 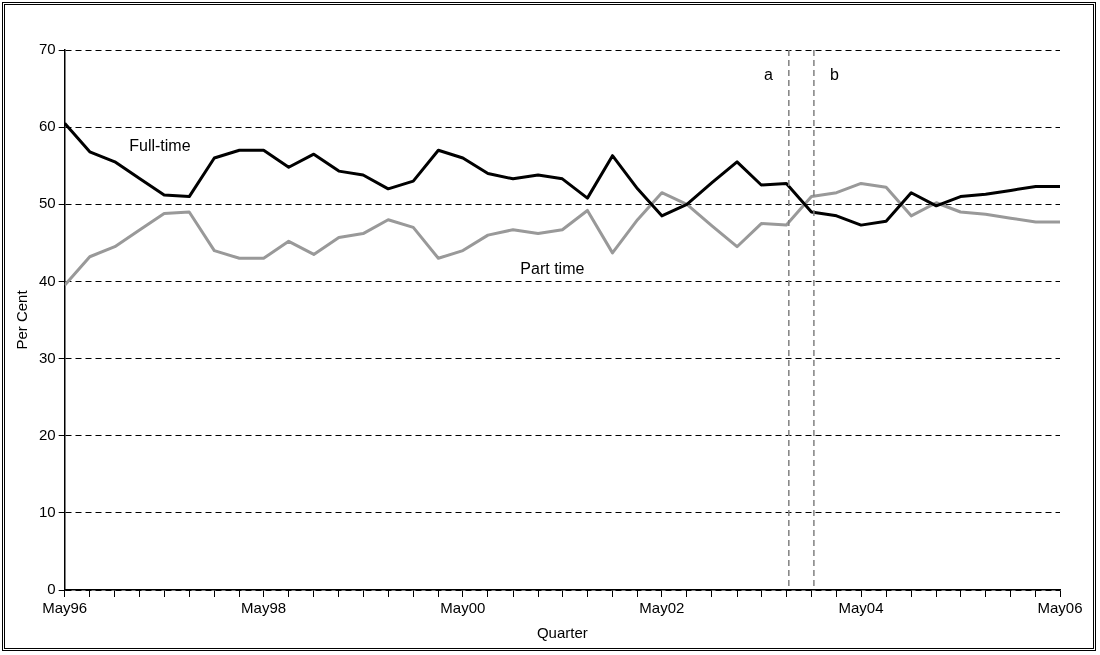 What do you see at coordinates (47, 357) in the screenshot?
I see `y-tick-label: 30` at bounding box center [47, 357].